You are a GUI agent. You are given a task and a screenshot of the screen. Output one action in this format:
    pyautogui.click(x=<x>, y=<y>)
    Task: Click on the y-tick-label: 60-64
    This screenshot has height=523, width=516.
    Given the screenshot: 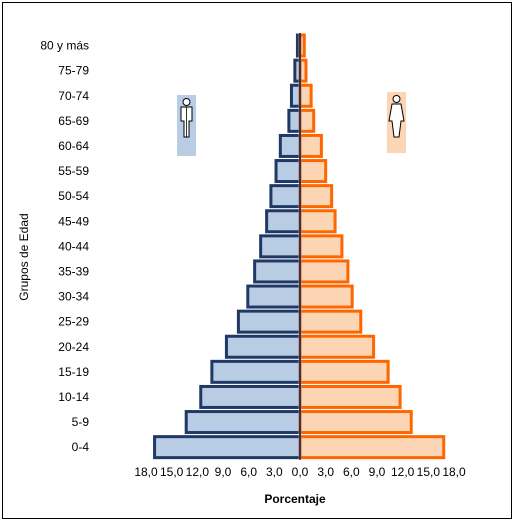 What is the action you would take?
    pyautogui.click(x=73, y=146)
    